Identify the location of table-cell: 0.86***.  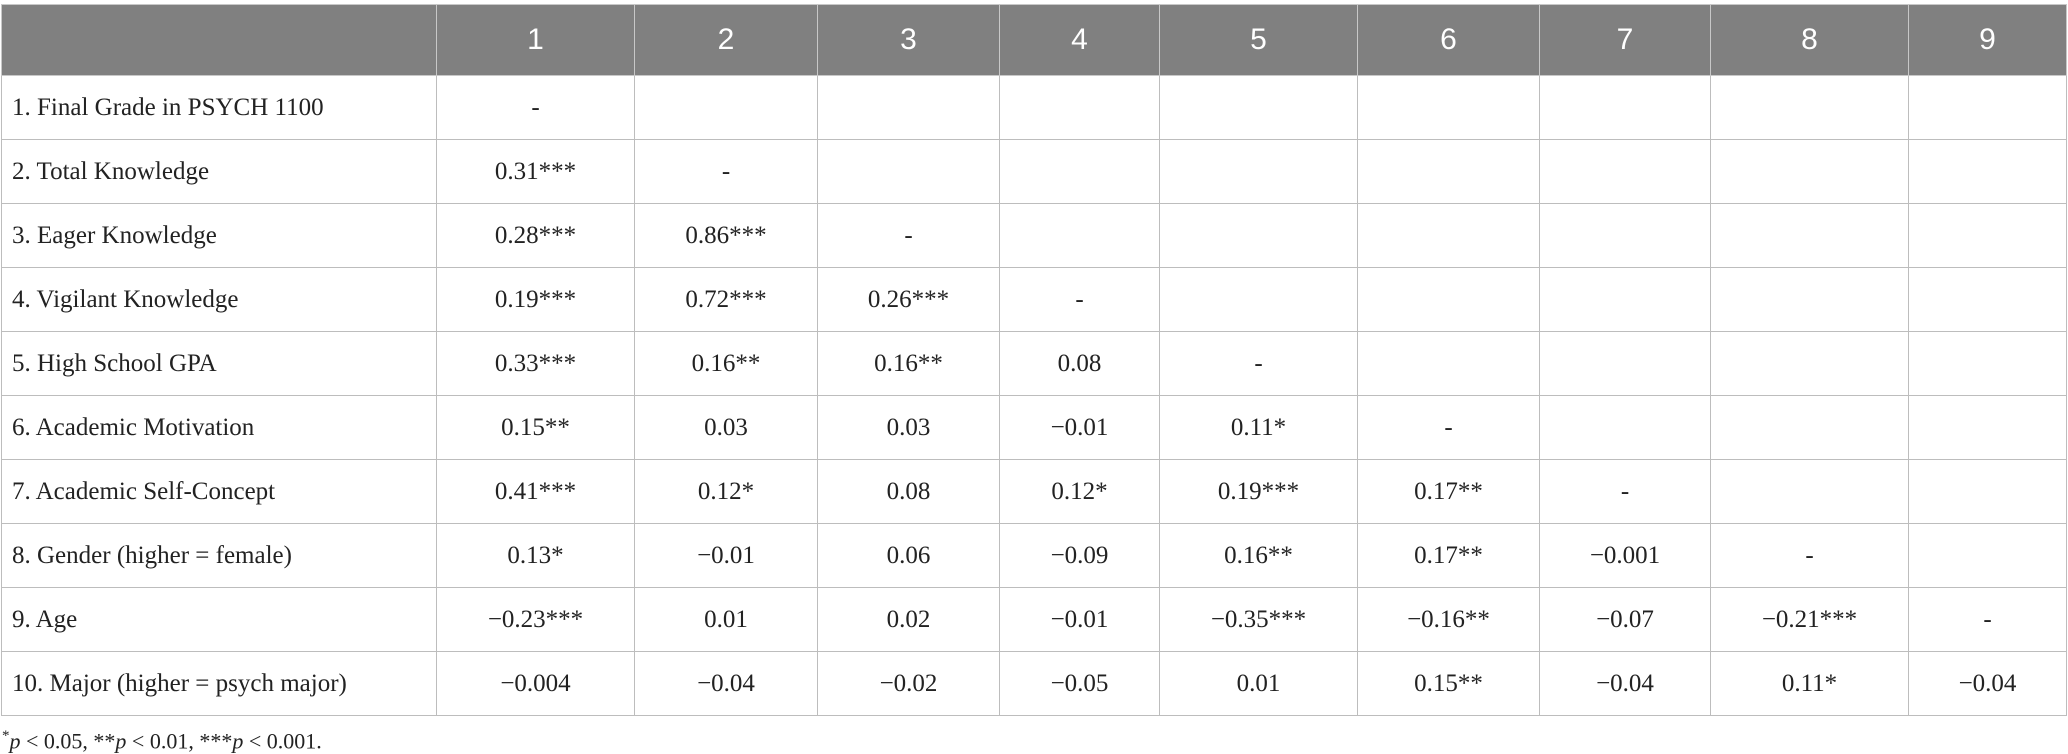
(726, 235).